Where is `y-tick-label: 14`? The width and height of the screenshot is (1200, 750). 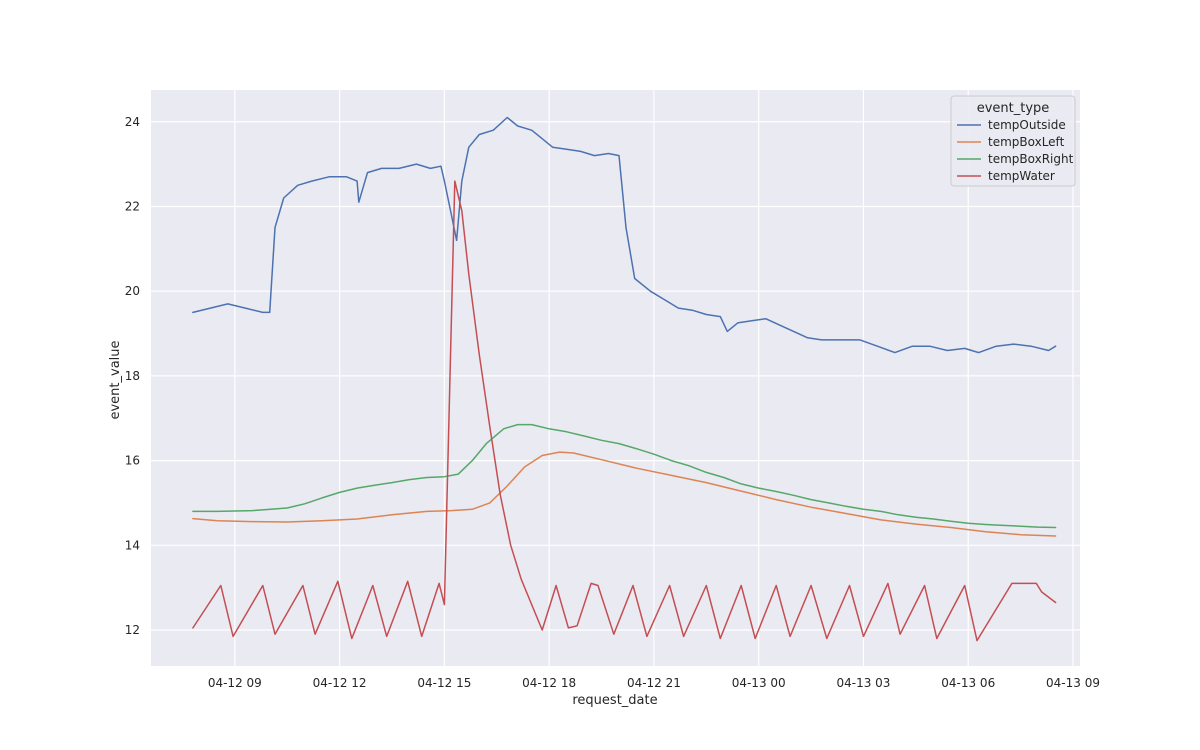 y-tick-label: 14 is located at coordinates (132, 545).